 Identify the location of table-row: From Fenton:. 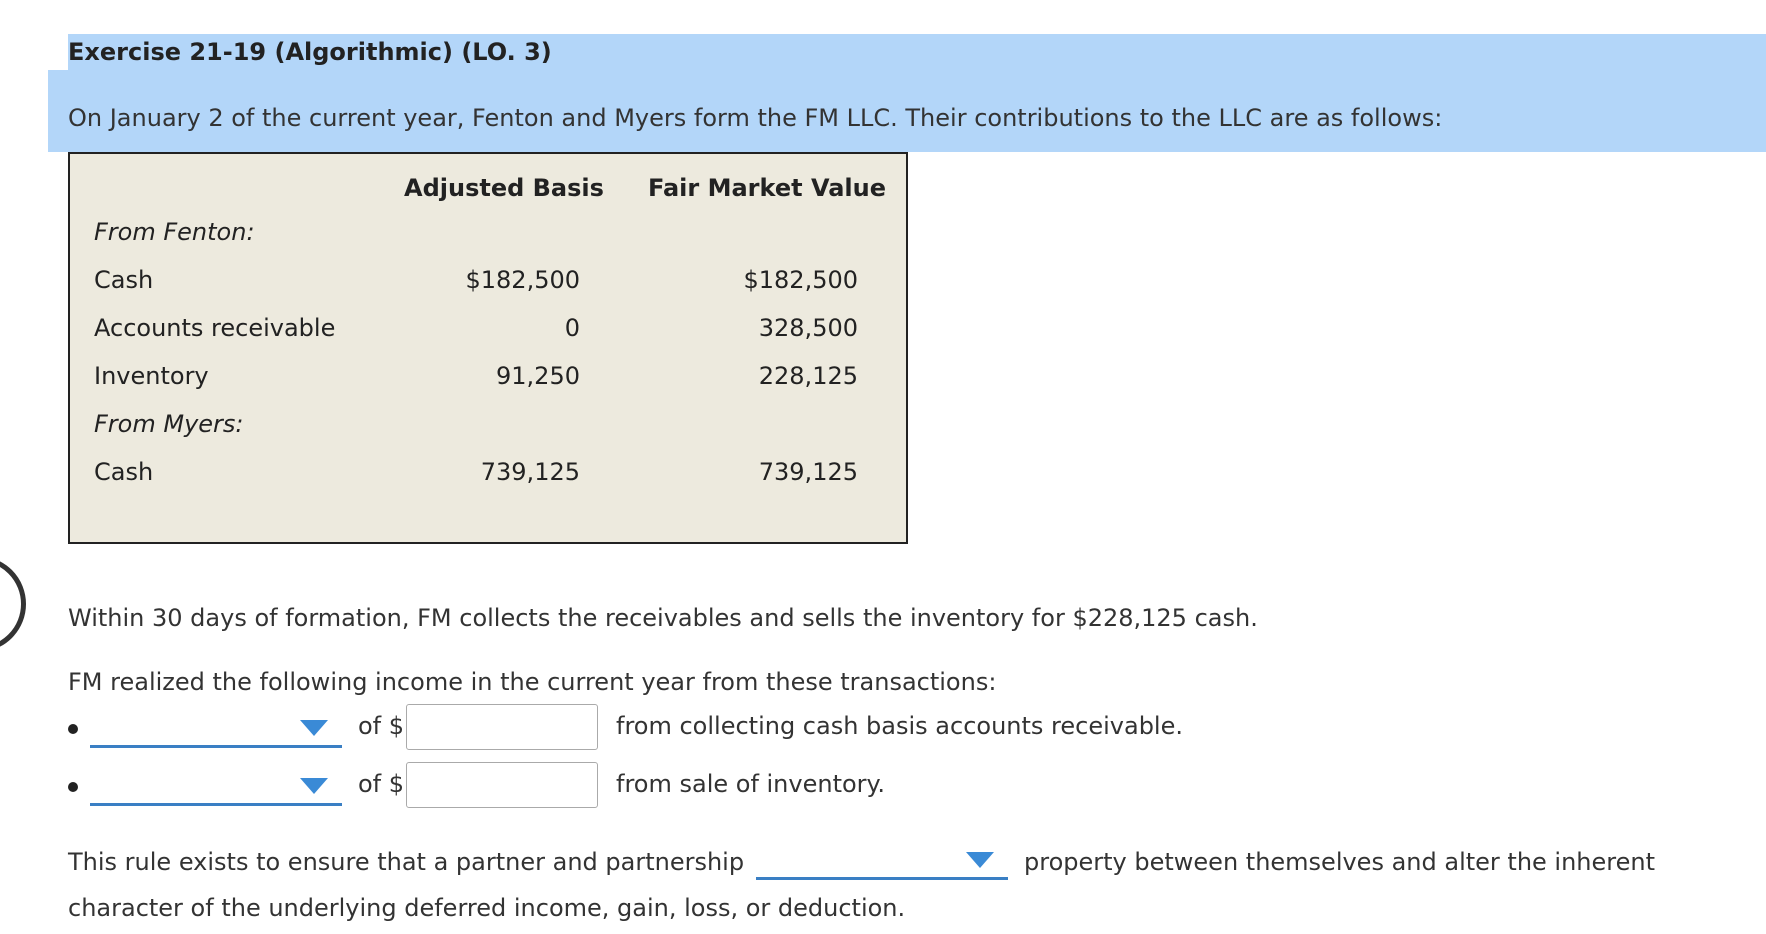
(488, 238).